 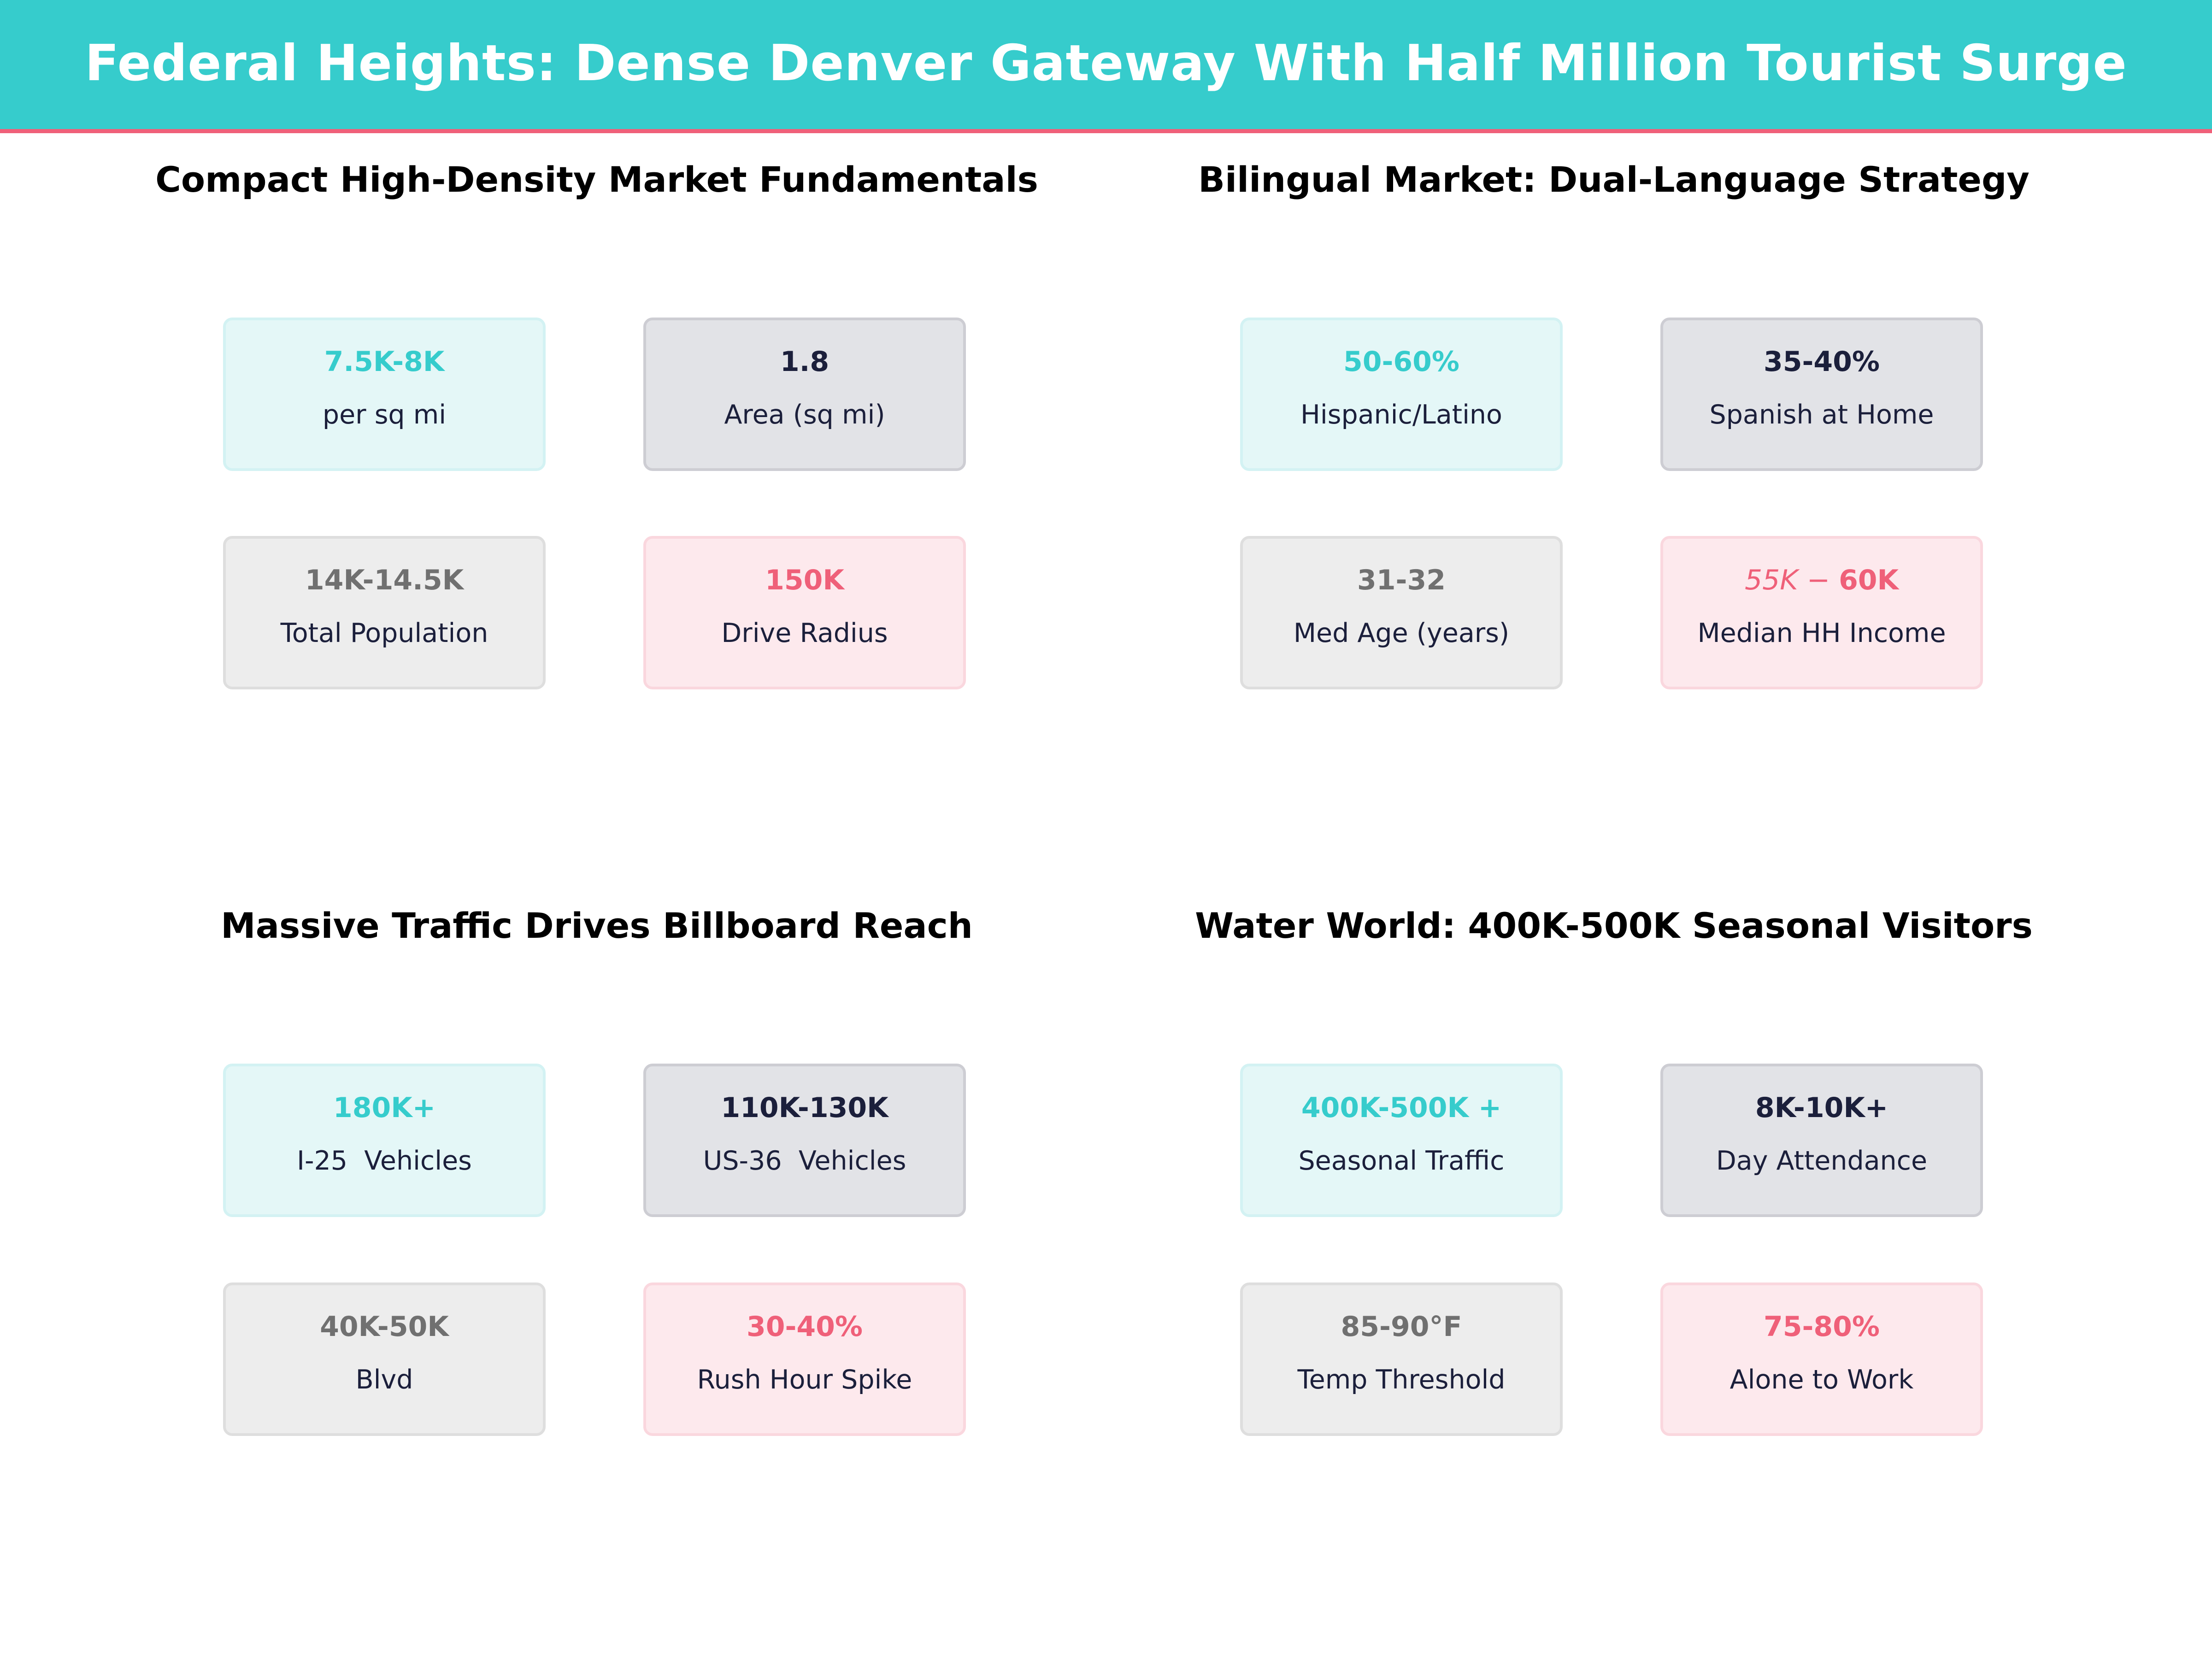 What do you see at coordinates (804, 612) in the screenshot?
I see `metric-card-drive-radius: 150K Drive Radius` at bounding box center [804, 612].